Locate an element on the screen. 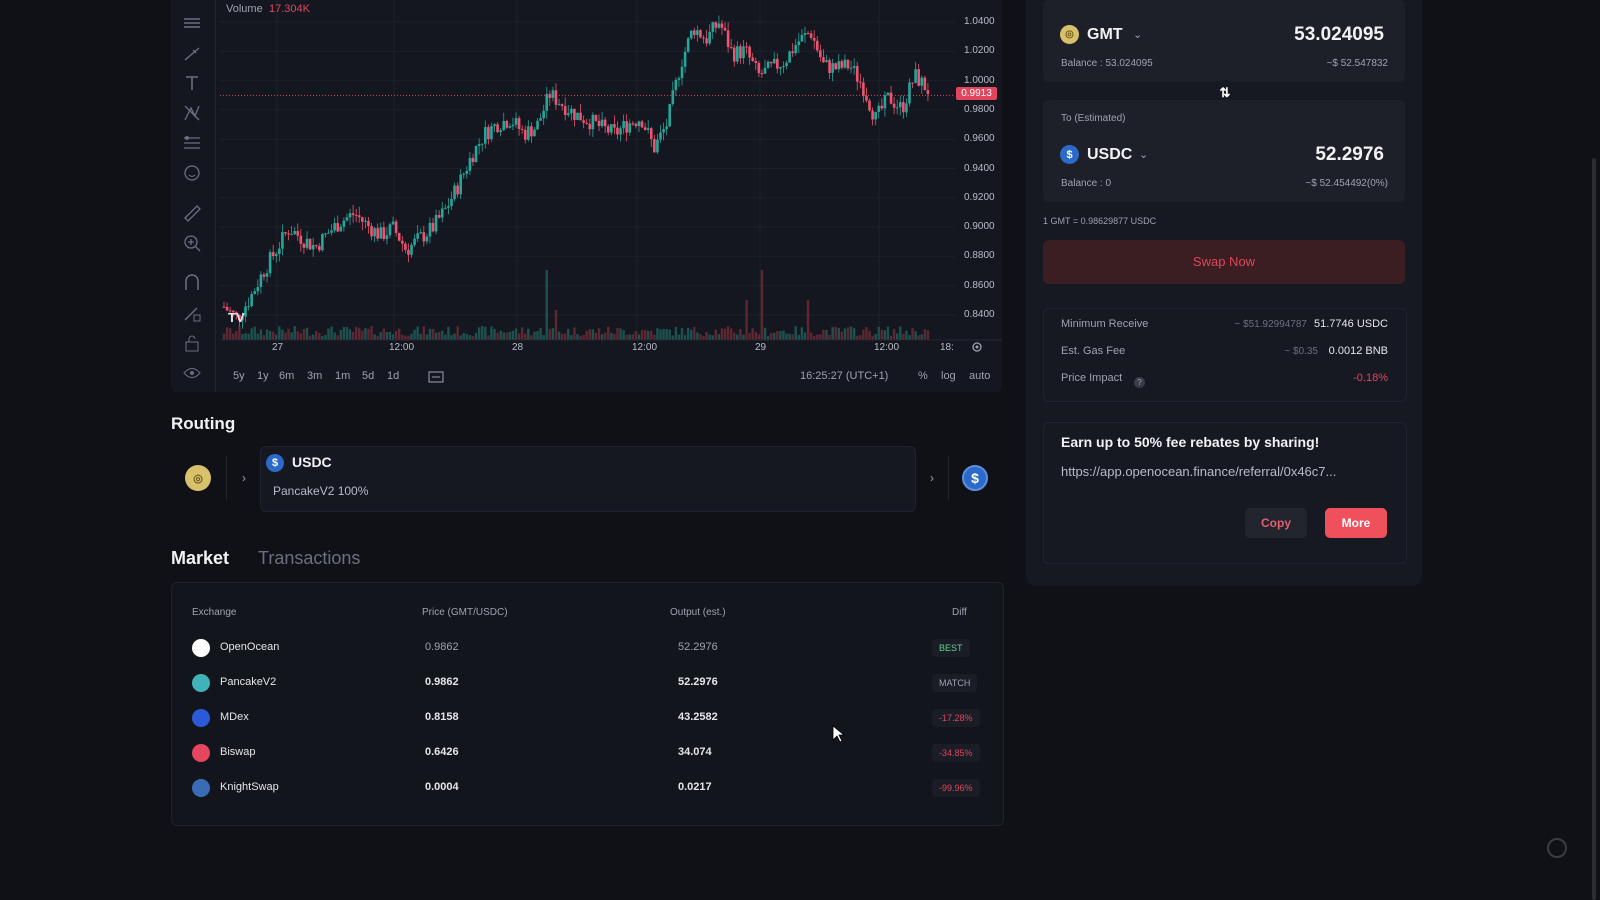  settings-gear-icon is located at coordinates (977, 349).